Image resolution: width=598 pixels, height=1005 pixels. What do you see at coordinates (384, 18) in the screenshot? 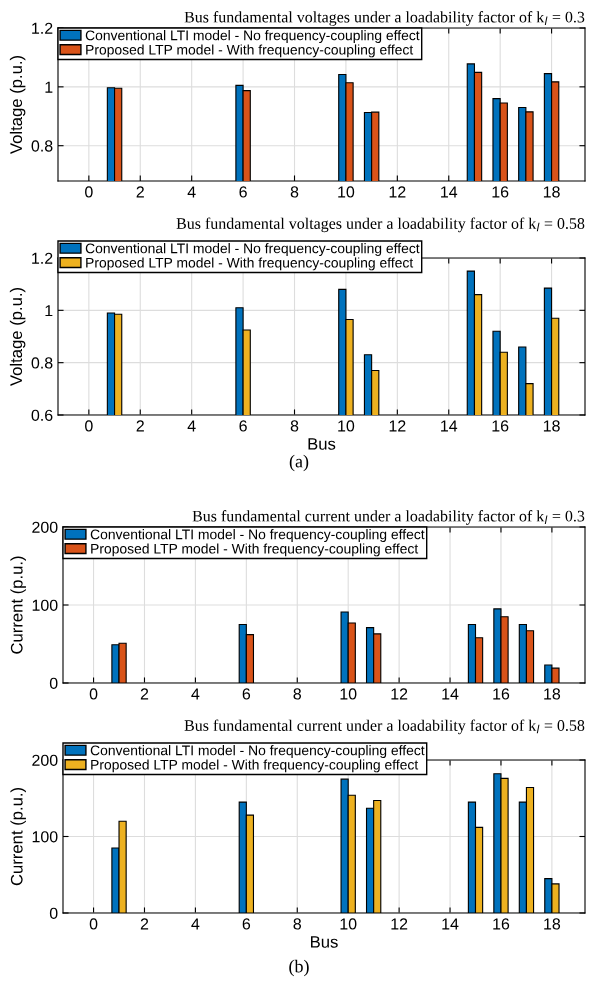
I see `chart-title: Bus fundamental voltages under a loadability factor of k$_{l}$ = 0.3` at bounding box center [384, 18].